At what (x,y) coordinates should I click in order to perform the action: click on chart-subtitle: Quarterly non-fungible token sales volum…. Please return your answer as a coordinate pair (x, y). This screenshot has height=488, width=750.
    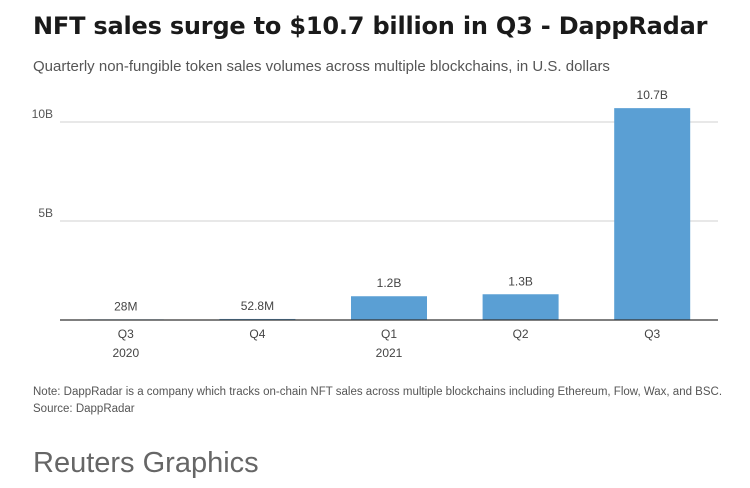
    Looking at the image, I should click on (321, 66).